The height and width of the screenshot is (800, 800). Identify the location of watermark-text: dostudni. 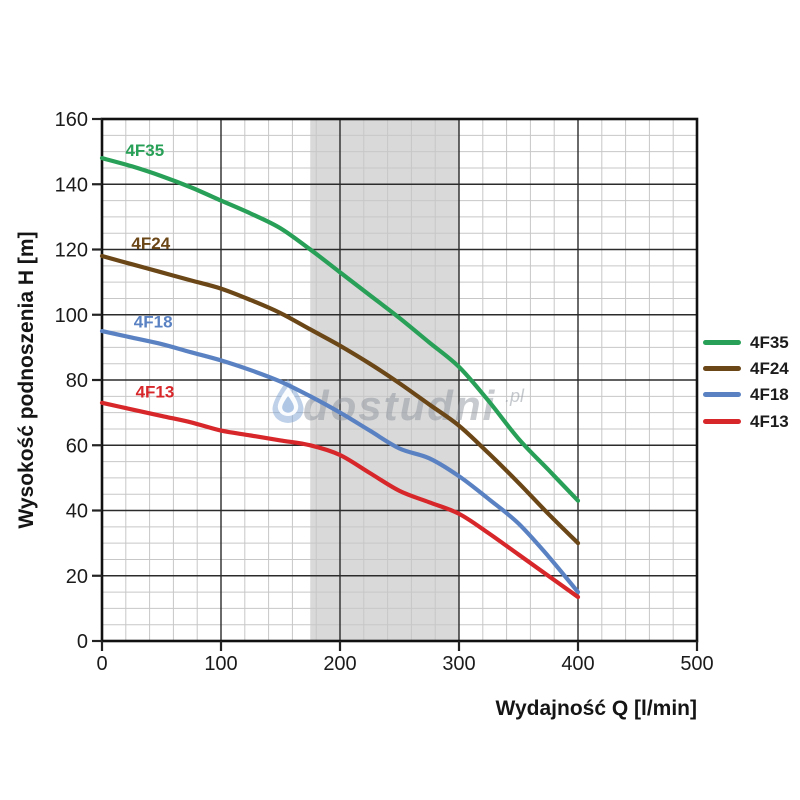
(399, 405).